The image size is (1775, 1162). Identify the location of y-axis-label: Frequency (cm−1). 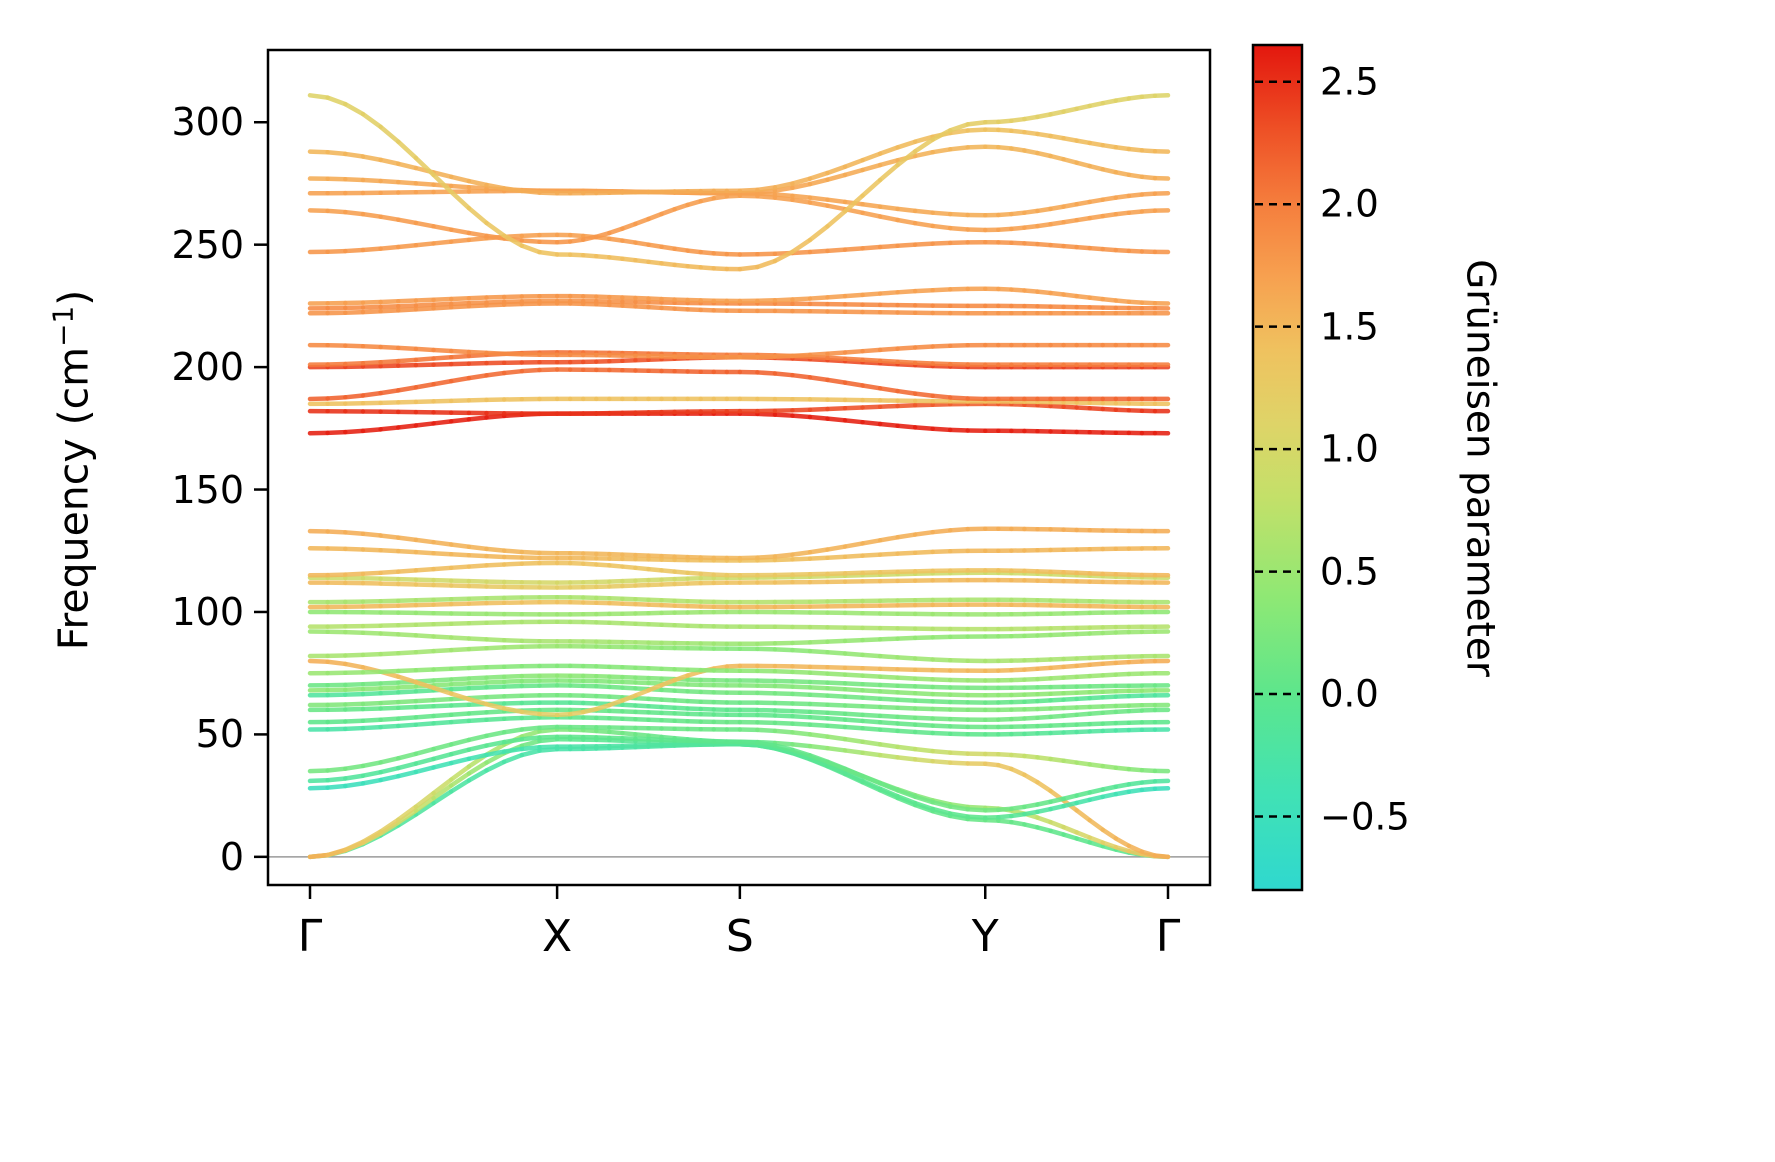
(72, 470).